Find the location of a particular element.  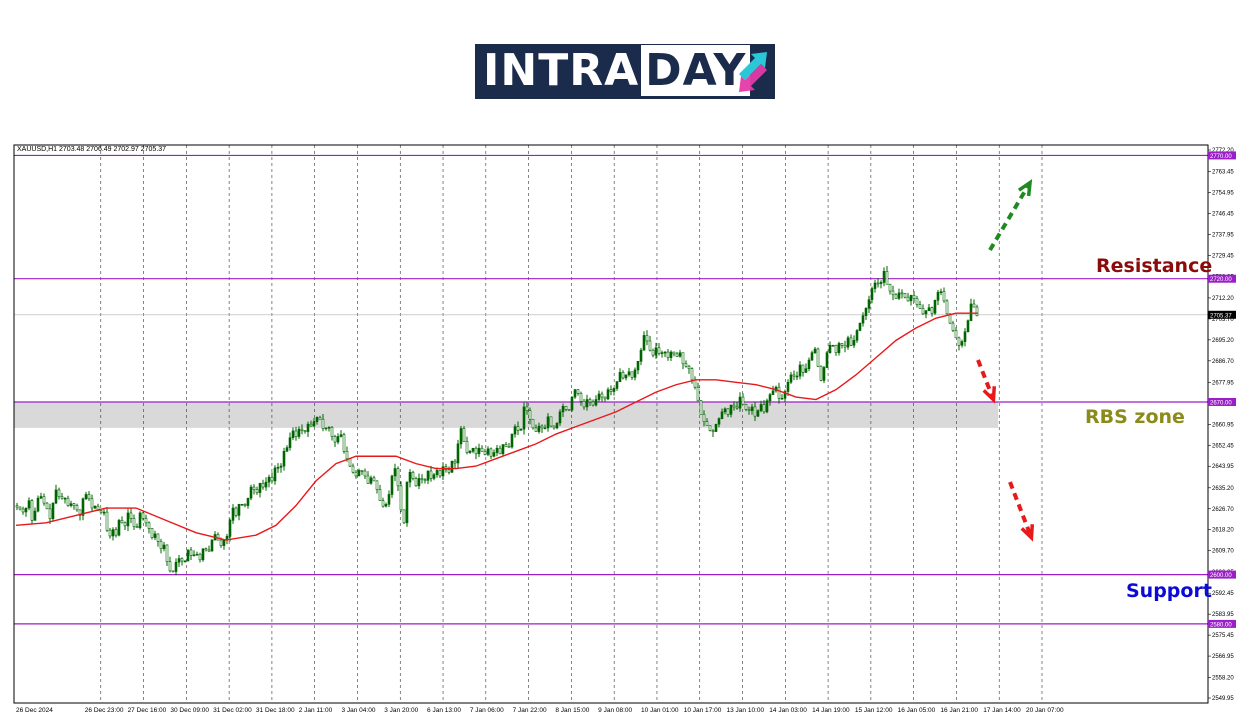

level-tag-label: 2720.00 is located at coordinates (1221, 280).